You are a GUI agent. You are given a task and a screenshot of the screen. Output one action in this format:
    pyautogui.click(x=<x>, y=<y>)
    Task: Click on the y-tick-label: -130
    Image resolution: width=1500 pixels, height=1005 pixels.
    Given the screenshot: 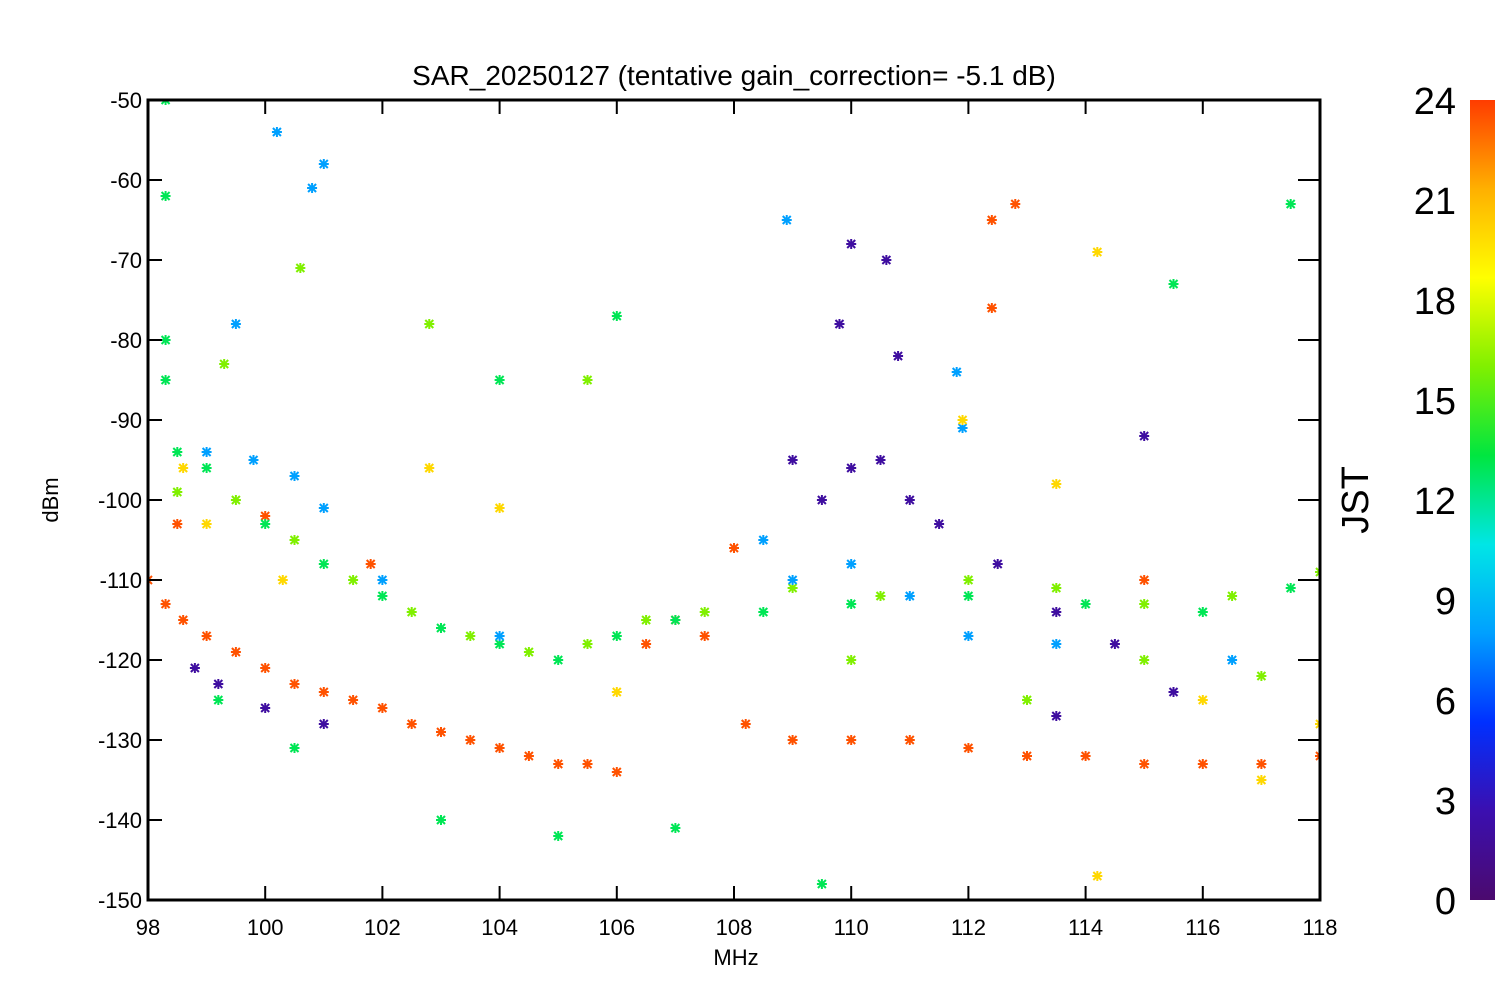 What is the action you would take?
    pyautogui.click(x=120, y=740)
    